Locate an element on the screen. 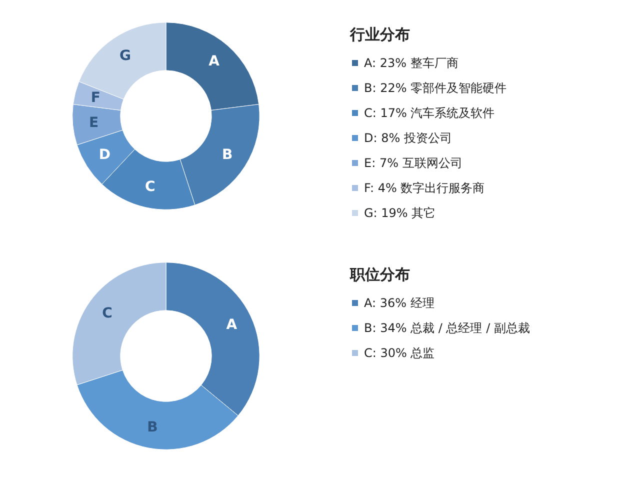 This screenshot has width=640, height=480. legend-label: B: 22% 零部件及智能硬件 is located at coordinates (435, 88).